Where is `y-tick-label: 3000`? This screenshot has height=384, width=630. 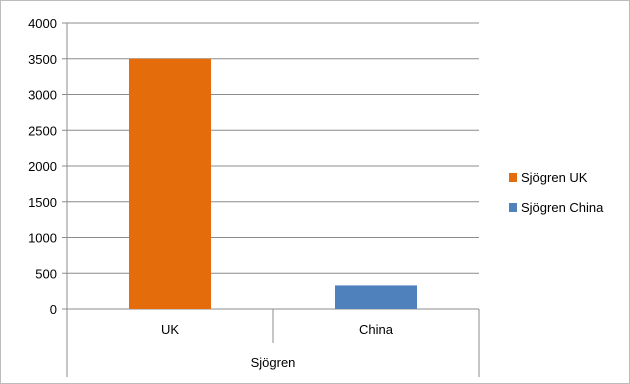 y-tick-label: 3000 is located at coordinates (42, 95).